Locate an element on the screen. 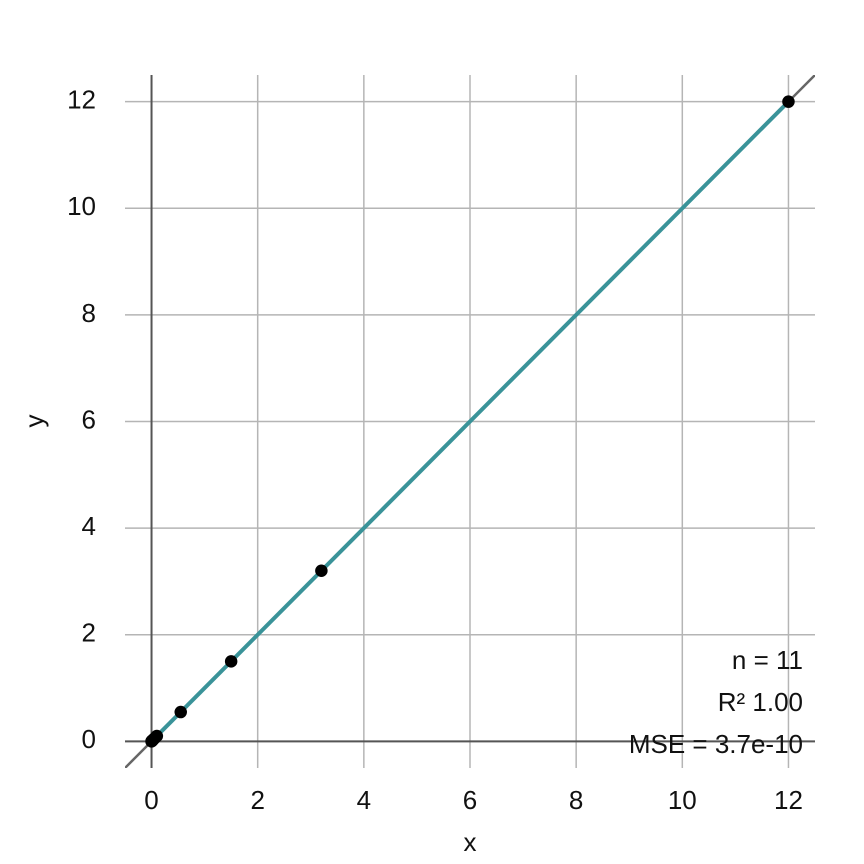  y-tick-label: 4 is located at coordinates (89, 526).